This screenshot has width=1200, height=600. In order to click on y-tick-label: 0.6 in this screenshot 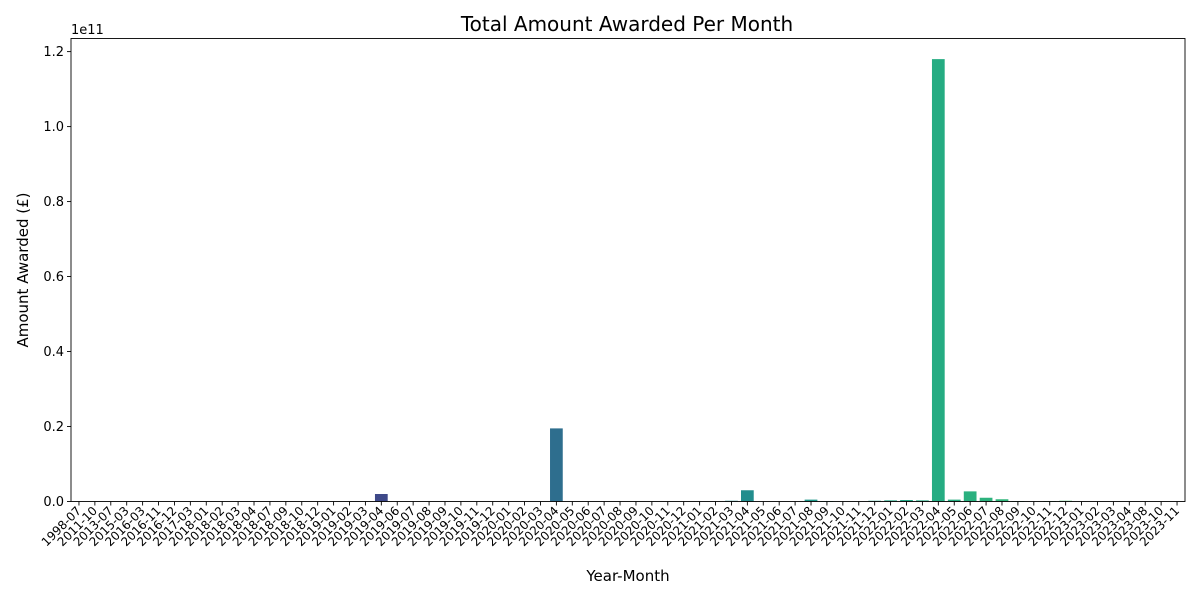, I will do `click(53, 277)`.